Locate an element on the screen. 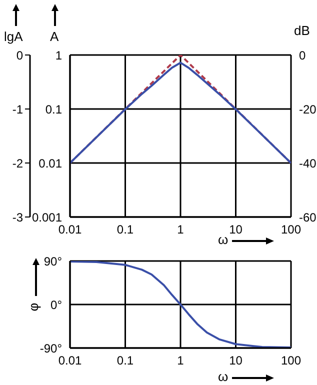  y-tick-label: 1 is located at coordinates (58, 55).